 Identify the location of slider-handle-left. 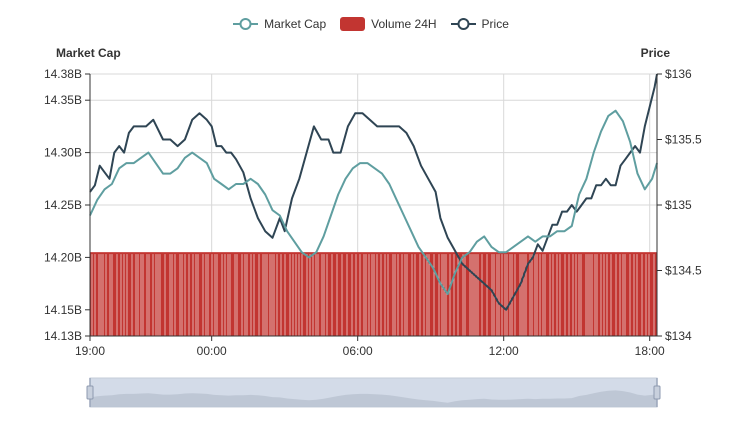
(90, 392).